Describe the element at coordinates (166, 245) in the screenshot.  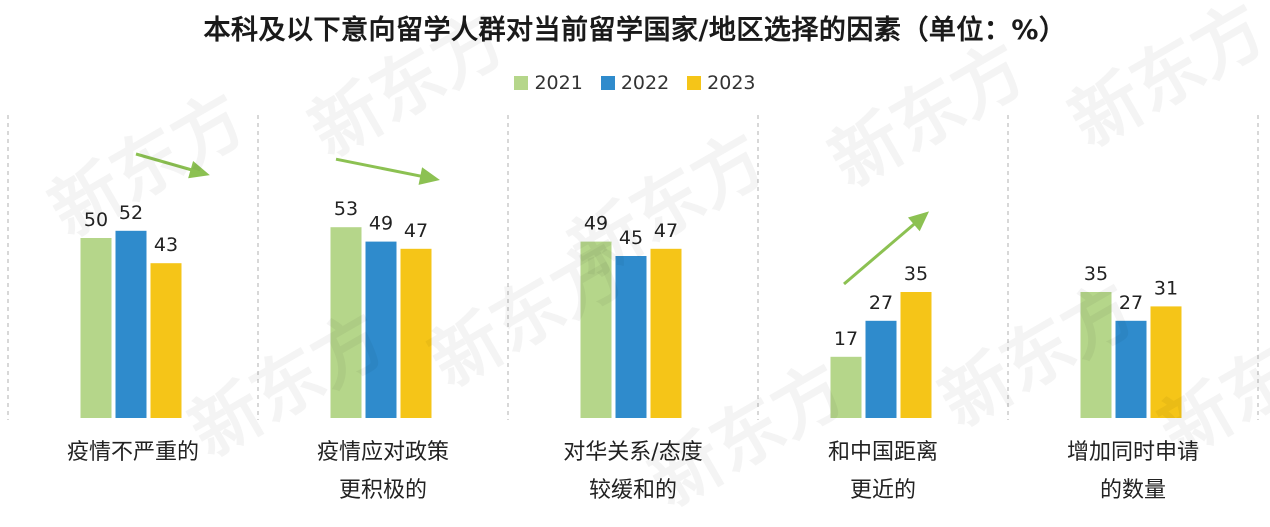
I see `data-label-2023-0: 43` at that location.